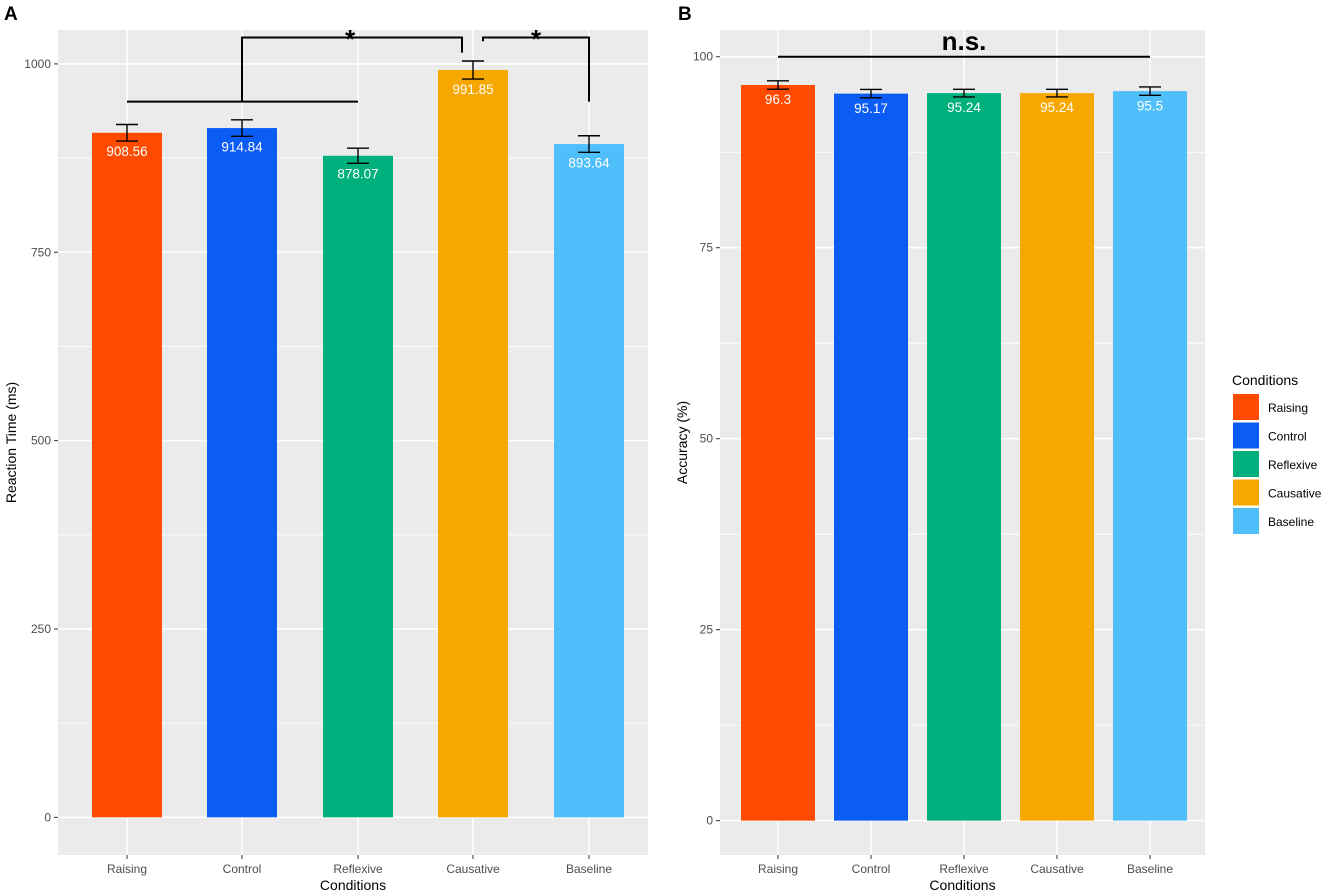 The image size is (1325, 895). Describe the element at coordinates (47, 817) in the screenshot. I see `panel-a-y-tick-label: 0` at that location.